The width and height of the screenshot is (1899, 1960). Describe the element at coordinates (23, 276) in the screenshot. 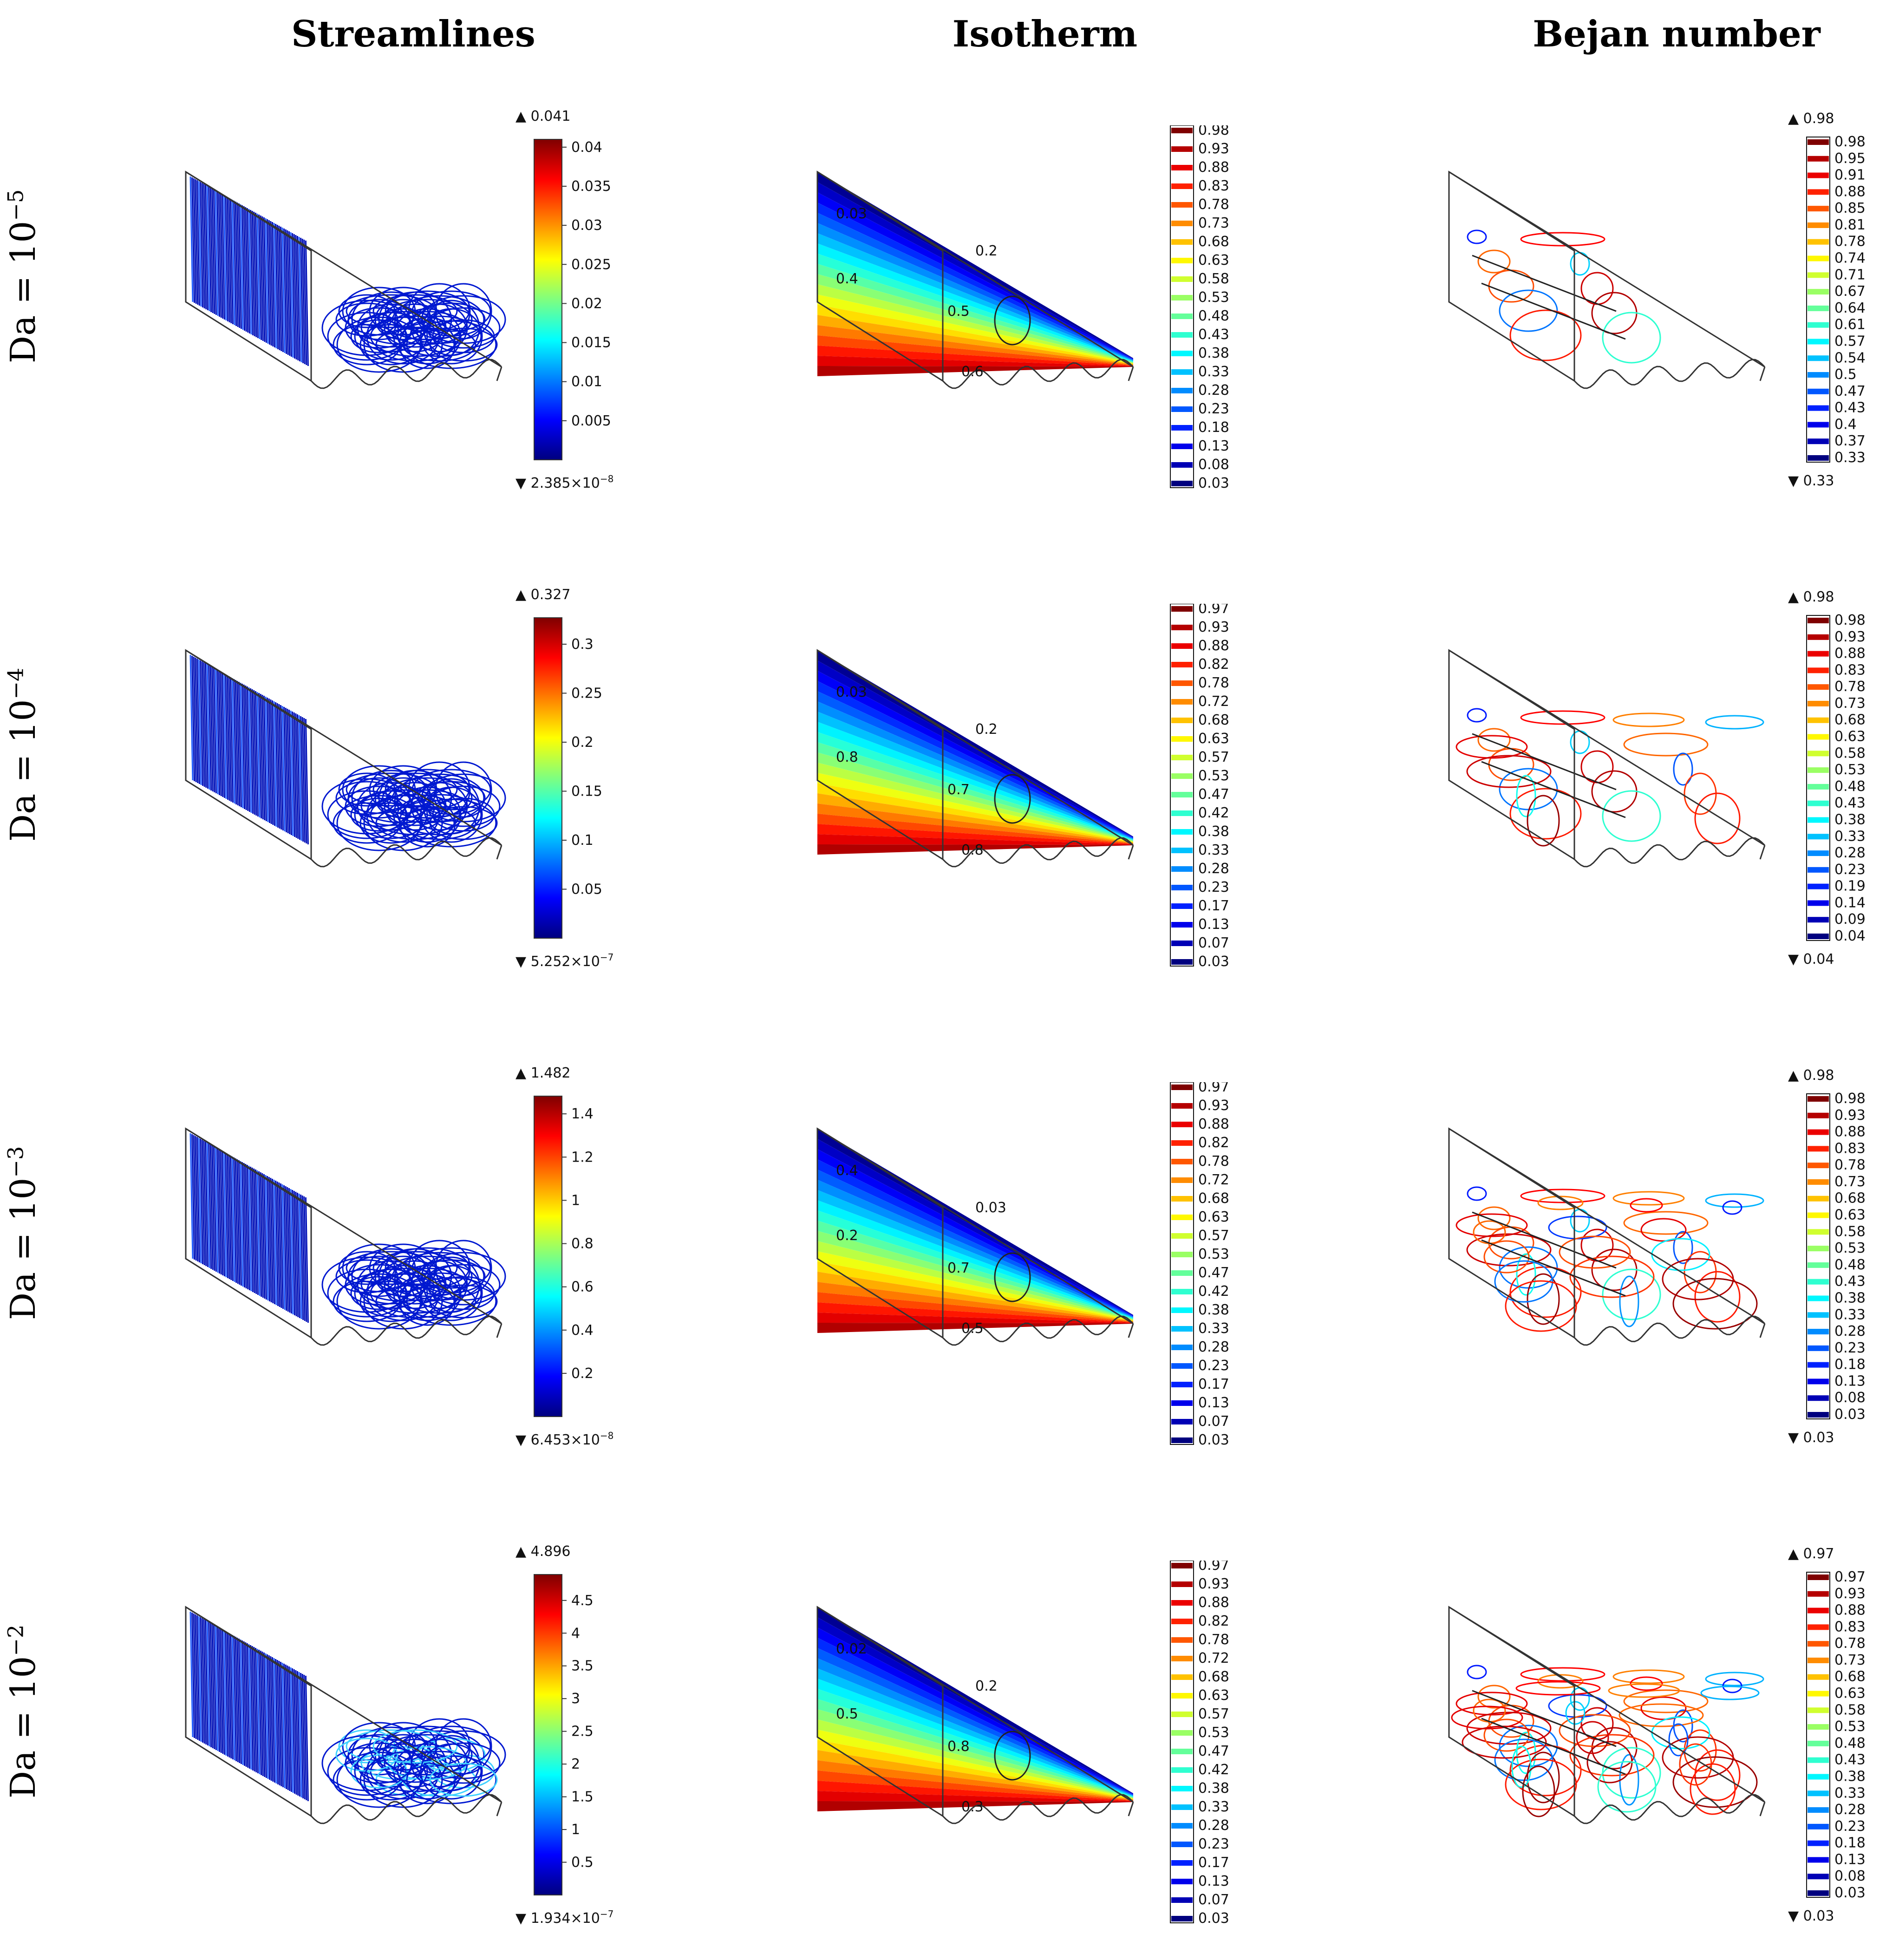

I see `row-label-da-1e-5: Da = 10−5` at that location.